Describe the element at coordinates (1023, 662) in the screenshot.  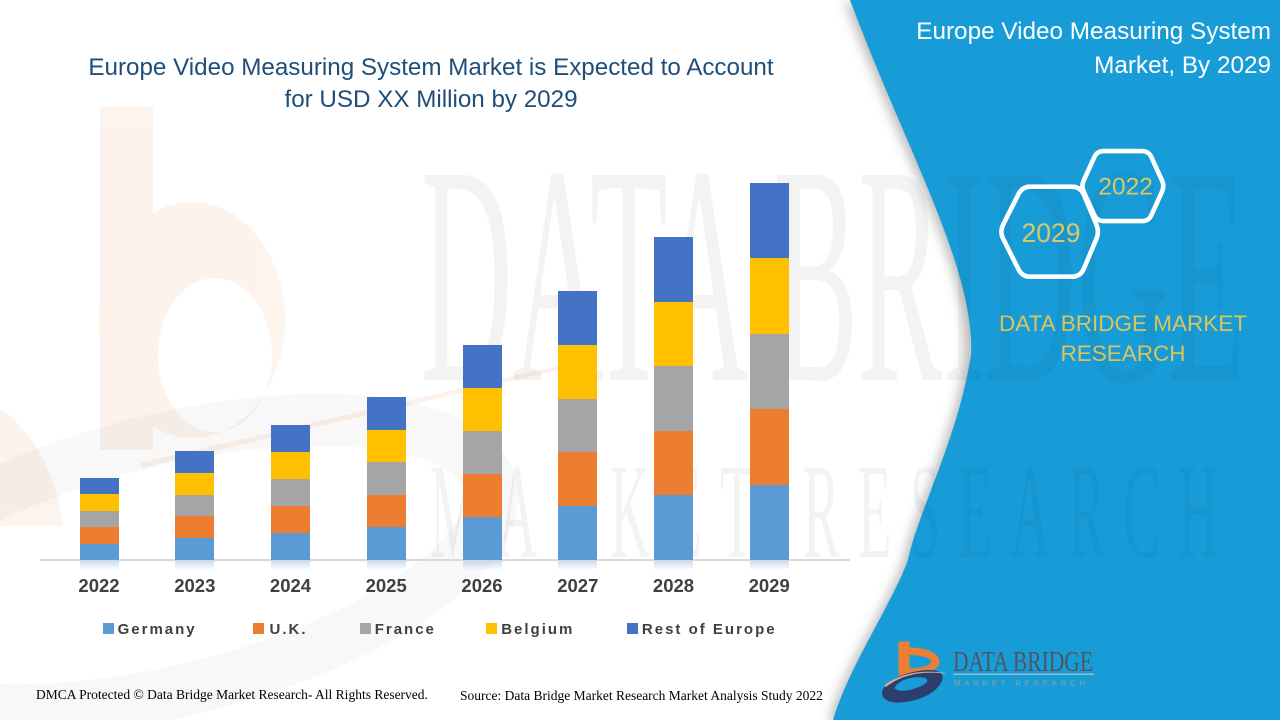
I see `svg-text: DATA BRIDGE` at that location.